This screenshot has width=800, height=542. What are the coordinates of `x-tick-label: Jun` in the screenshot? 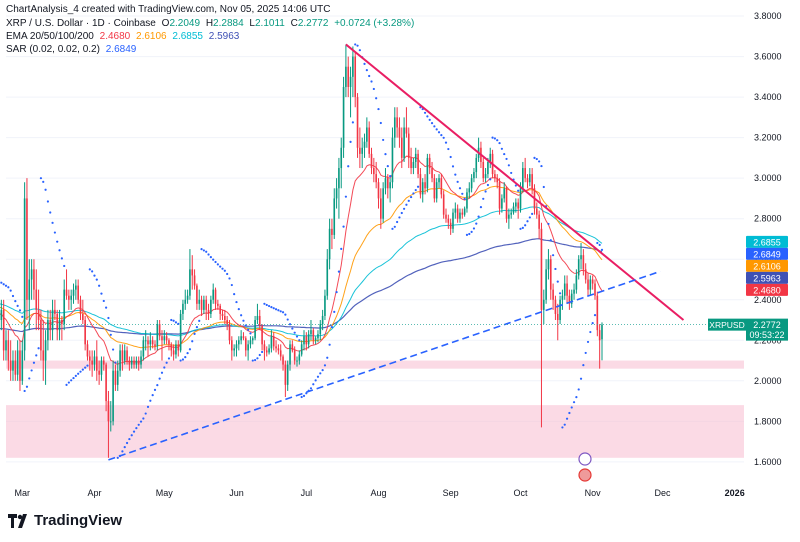 It's located at (236, 493).